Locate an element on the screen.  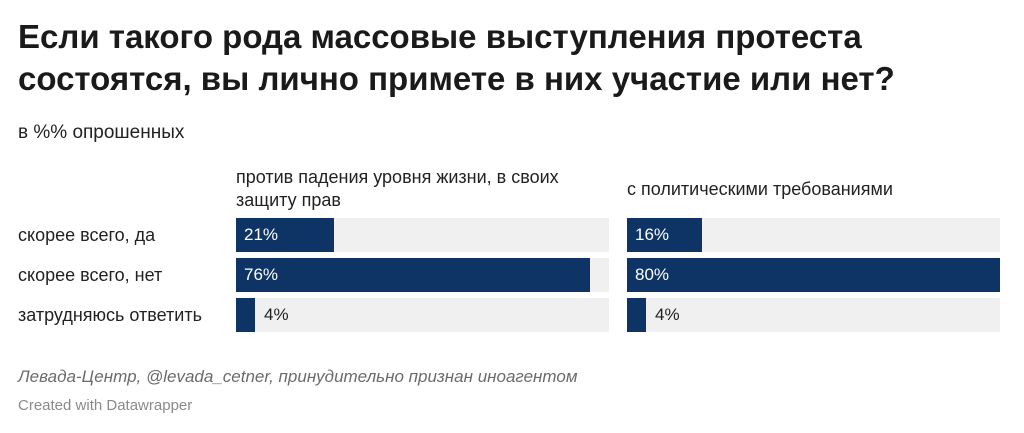
row-label-no: скорее всего, нет is located at coordinates (90, 275).